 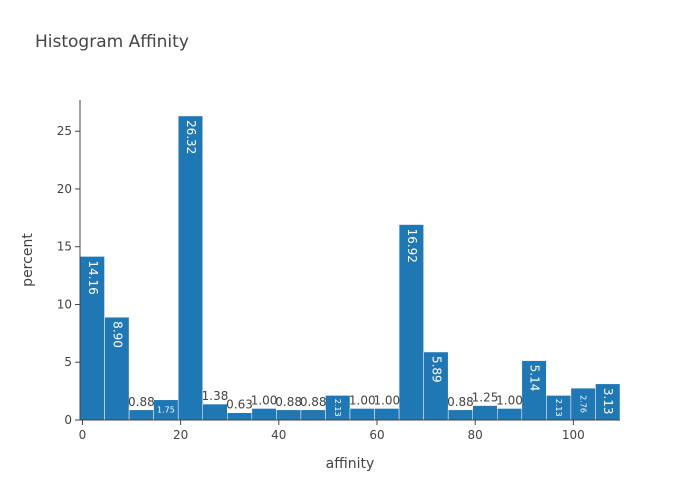 I want to click on x-tick-label: 60, so click(x=376, y=435).